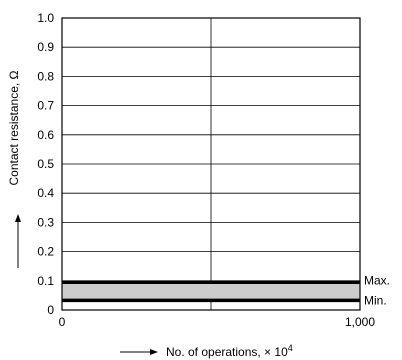  I want to click on x-axis-label: No. of operations, × 104, so click(229, 351).